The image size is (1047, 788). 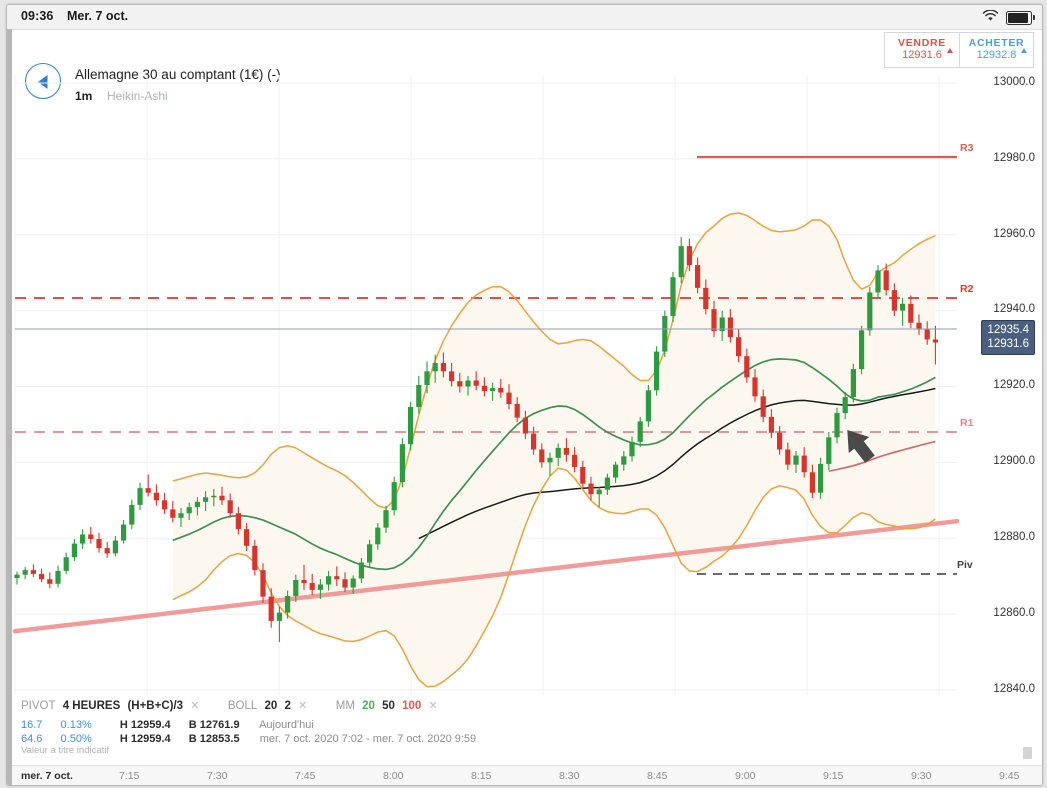 I want to click on time-tick-label: 9:15, so click(x=833, y=776).